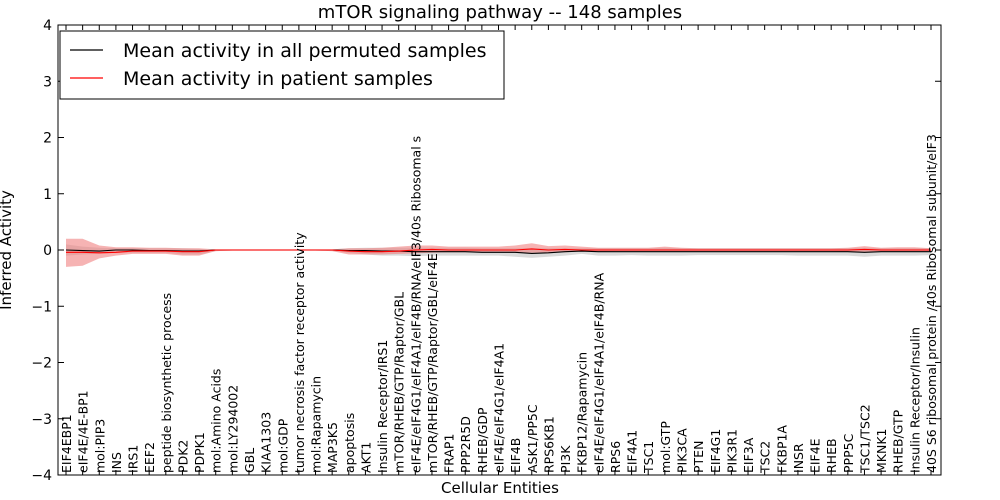  I want to click on y-tick-label: 3, so click(47, 82).